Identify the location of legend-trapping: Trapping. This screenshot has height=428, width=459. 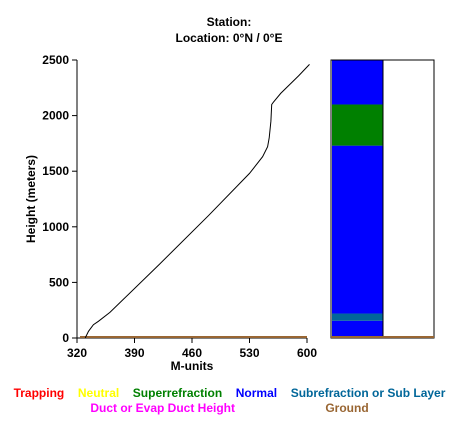
(39, 393).